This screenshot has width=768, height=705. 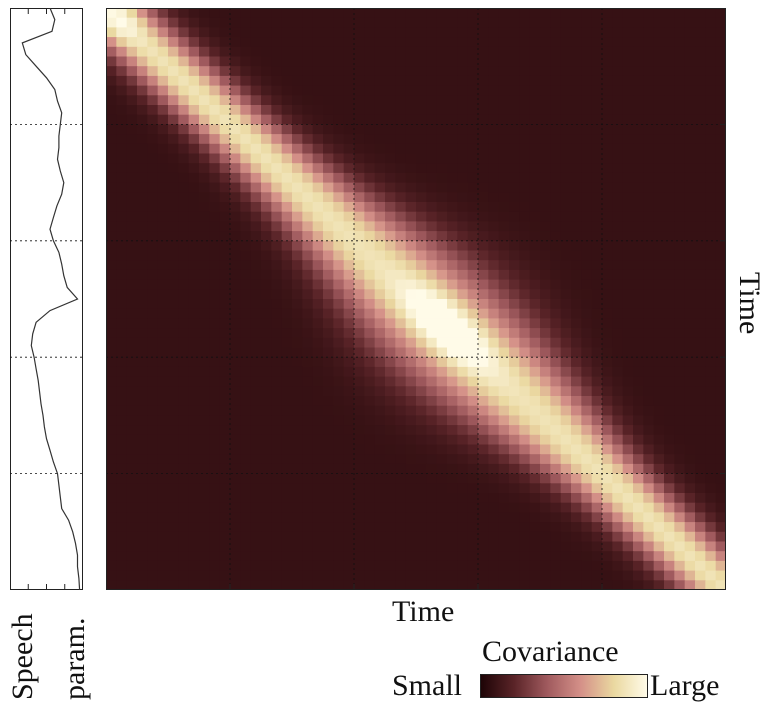 I want to click on speech-parameter-plot, so click(x=46, y=299).